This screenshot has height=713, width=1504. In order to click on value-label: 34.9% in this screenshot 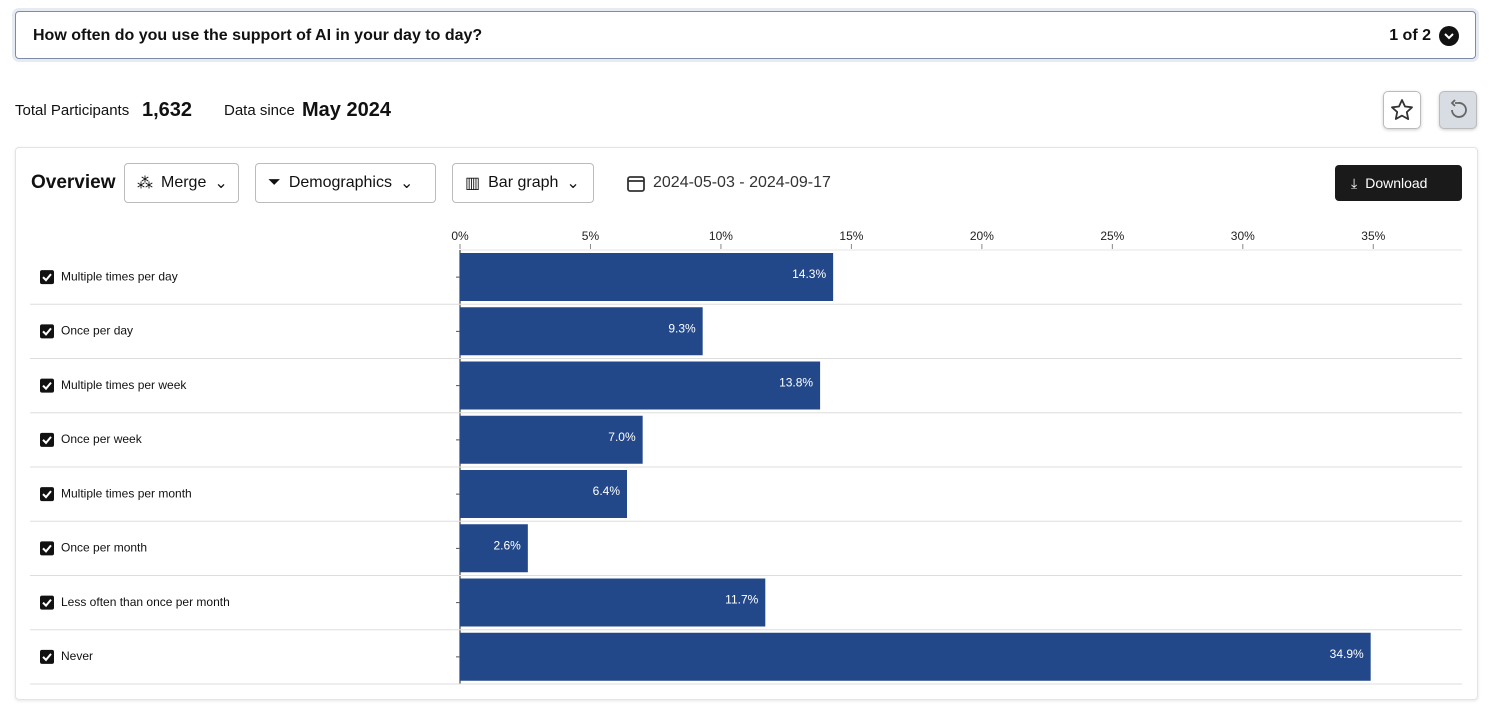, I will do `click(1347, 654)`.